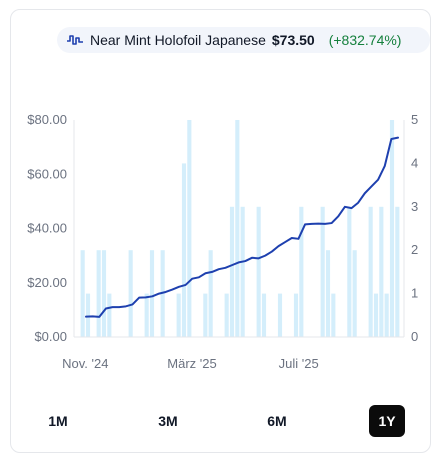  What do you see at coordinates (50, 336) in the screenshot?
I see `y-left-tick-label: $0.00` at bounding box center [50, 336].